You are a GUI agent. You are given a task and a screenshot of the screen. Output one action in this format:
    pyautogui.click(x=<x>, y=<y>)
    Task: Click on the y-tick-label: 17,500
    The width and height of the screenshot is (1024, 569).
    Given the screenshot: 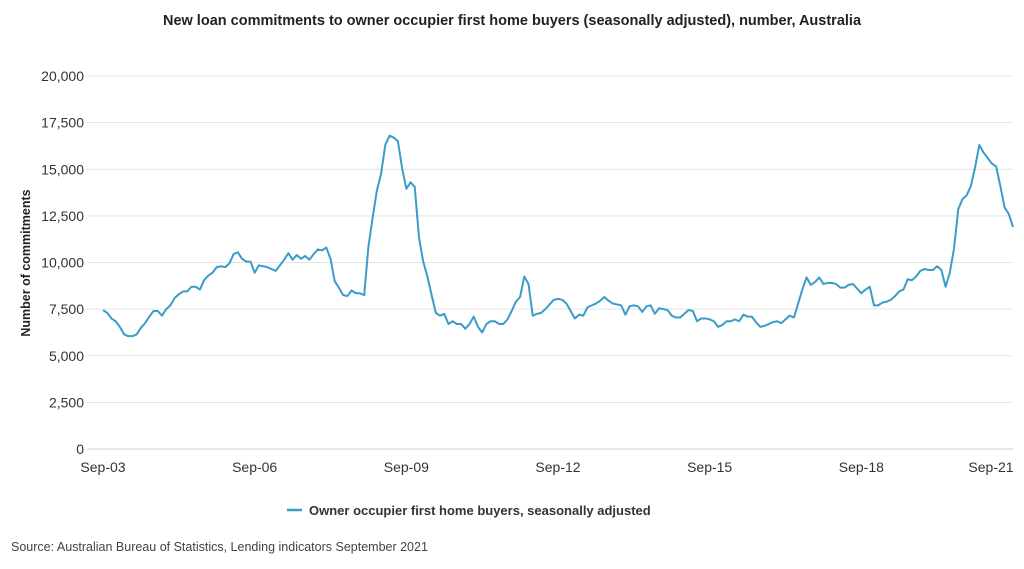 What is the action you would take?
    pyautogui.click(x=62, y=123)
    